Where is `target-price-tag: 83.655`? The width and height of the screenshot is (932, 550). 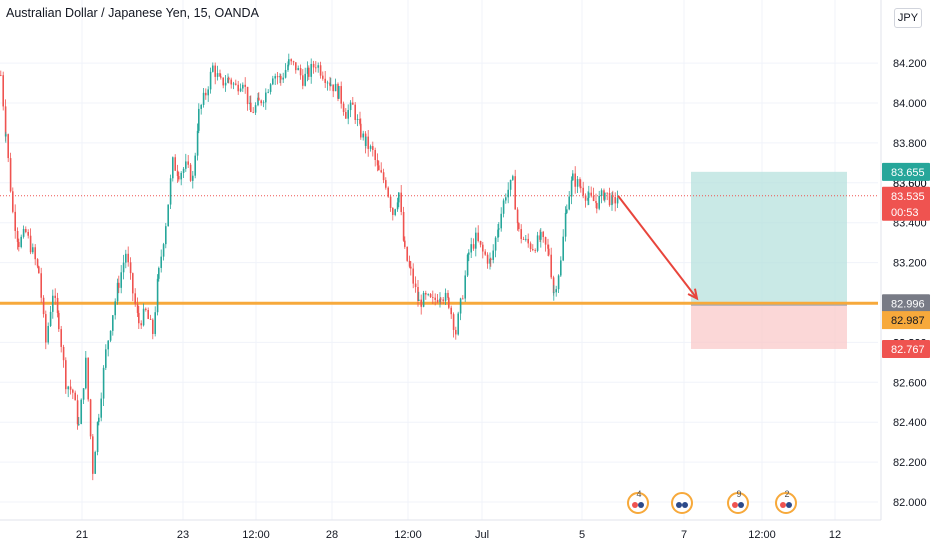 target-price-tag: 83.655 is located at coordinates (906, 171).